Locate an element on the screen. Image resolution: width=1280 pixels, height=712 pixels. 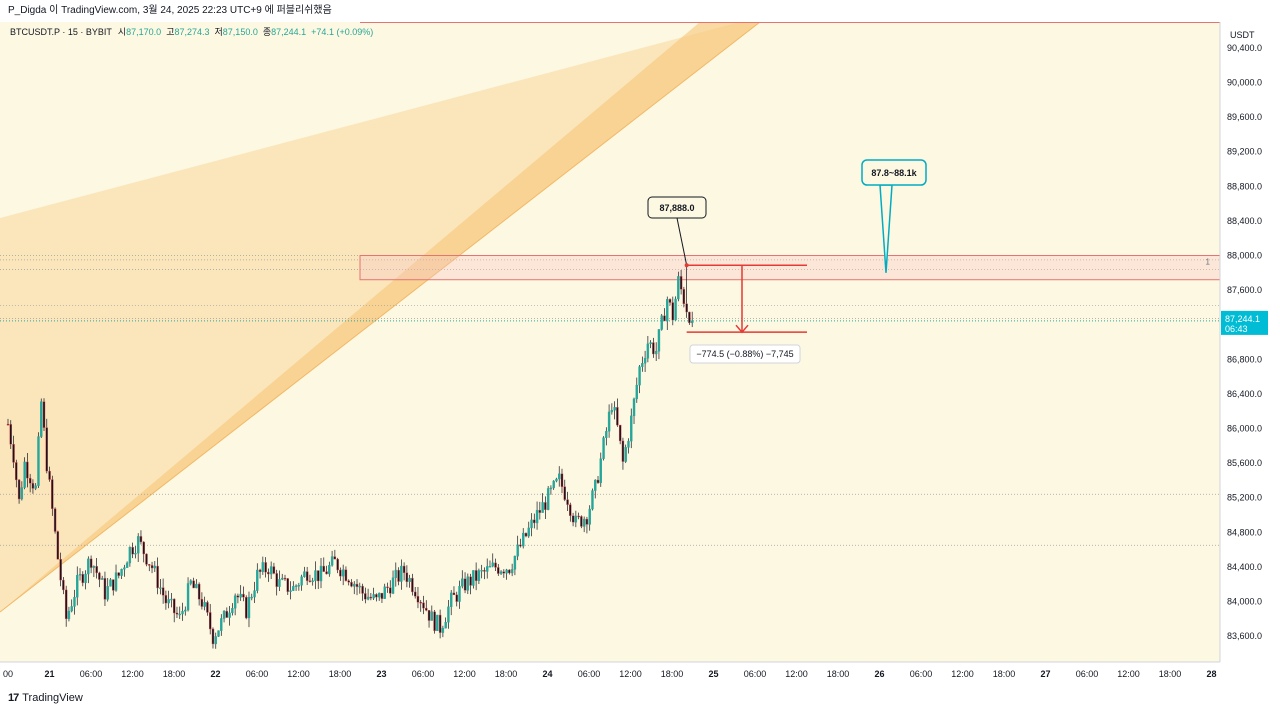
price-tick-label: 84,400.0 is located at coordinates (1244, 567).